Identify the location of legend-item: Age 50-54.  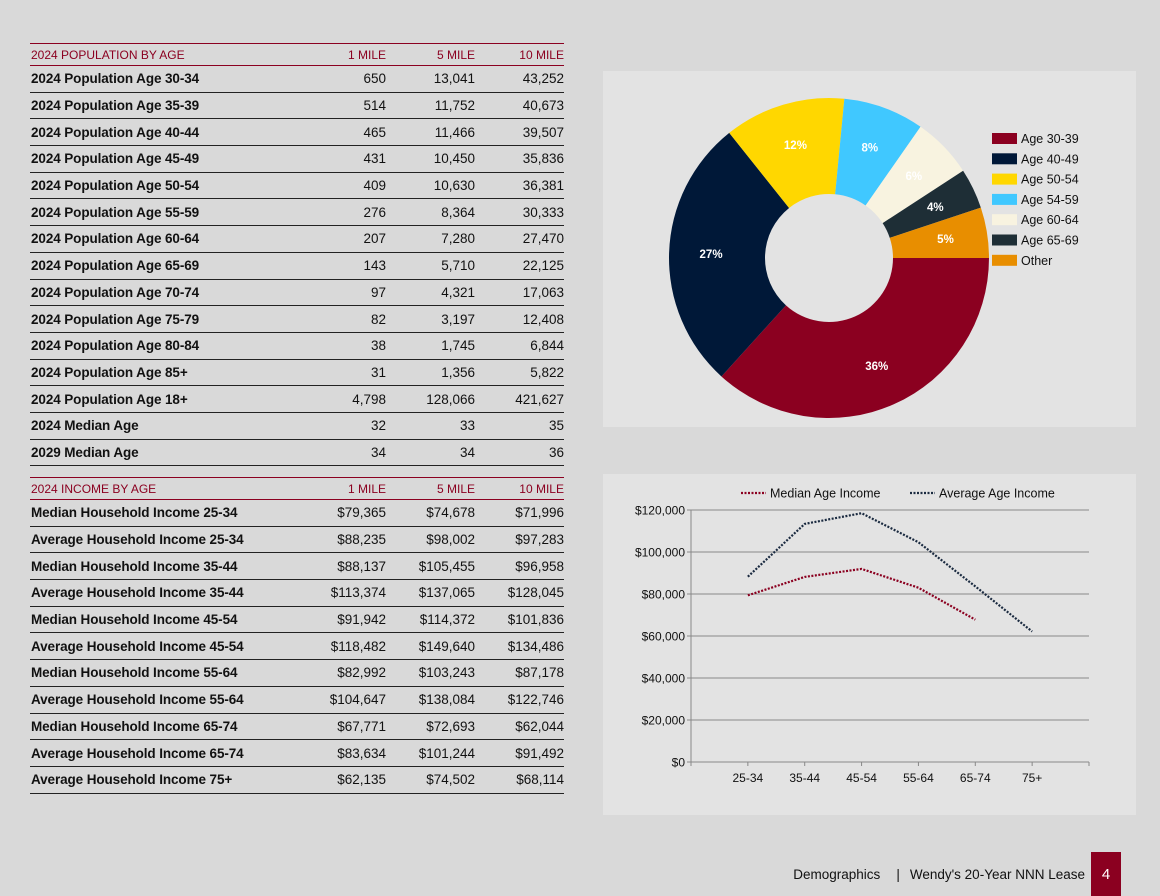
(1035, 180).